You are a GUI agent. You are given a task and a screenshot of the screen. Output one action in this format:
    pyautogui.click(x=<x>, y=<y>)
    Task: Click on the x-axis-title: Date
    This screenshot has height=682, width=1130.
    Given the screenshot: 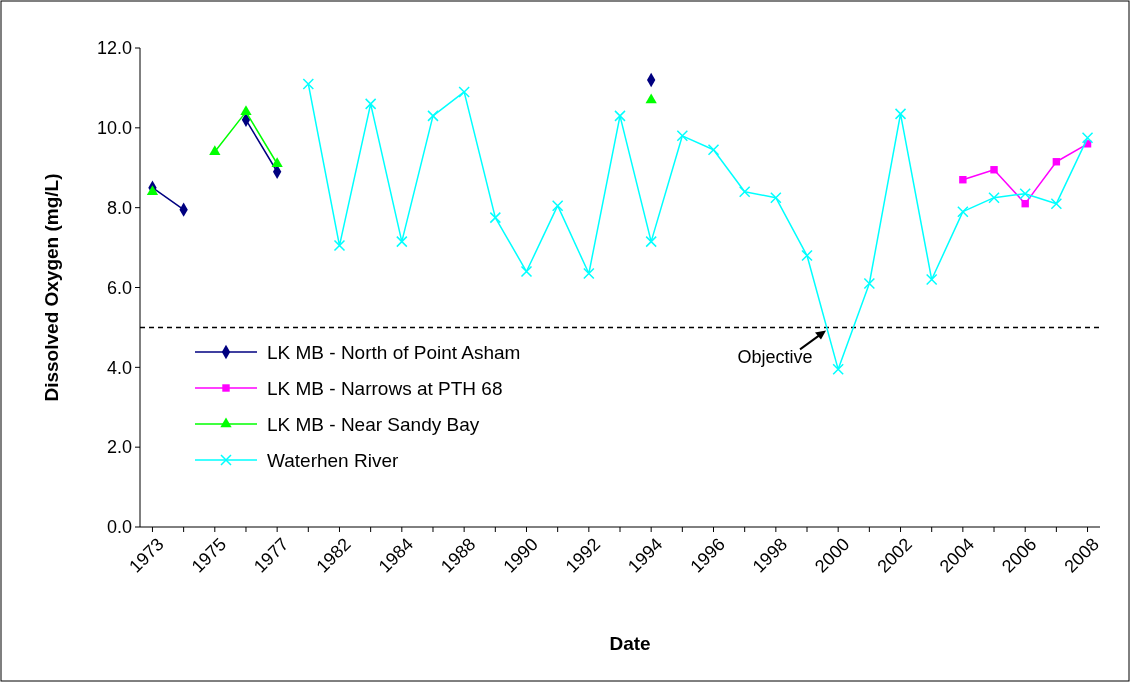 What is the action you would take?
    pyautogui.click(x=630, y=643)
    